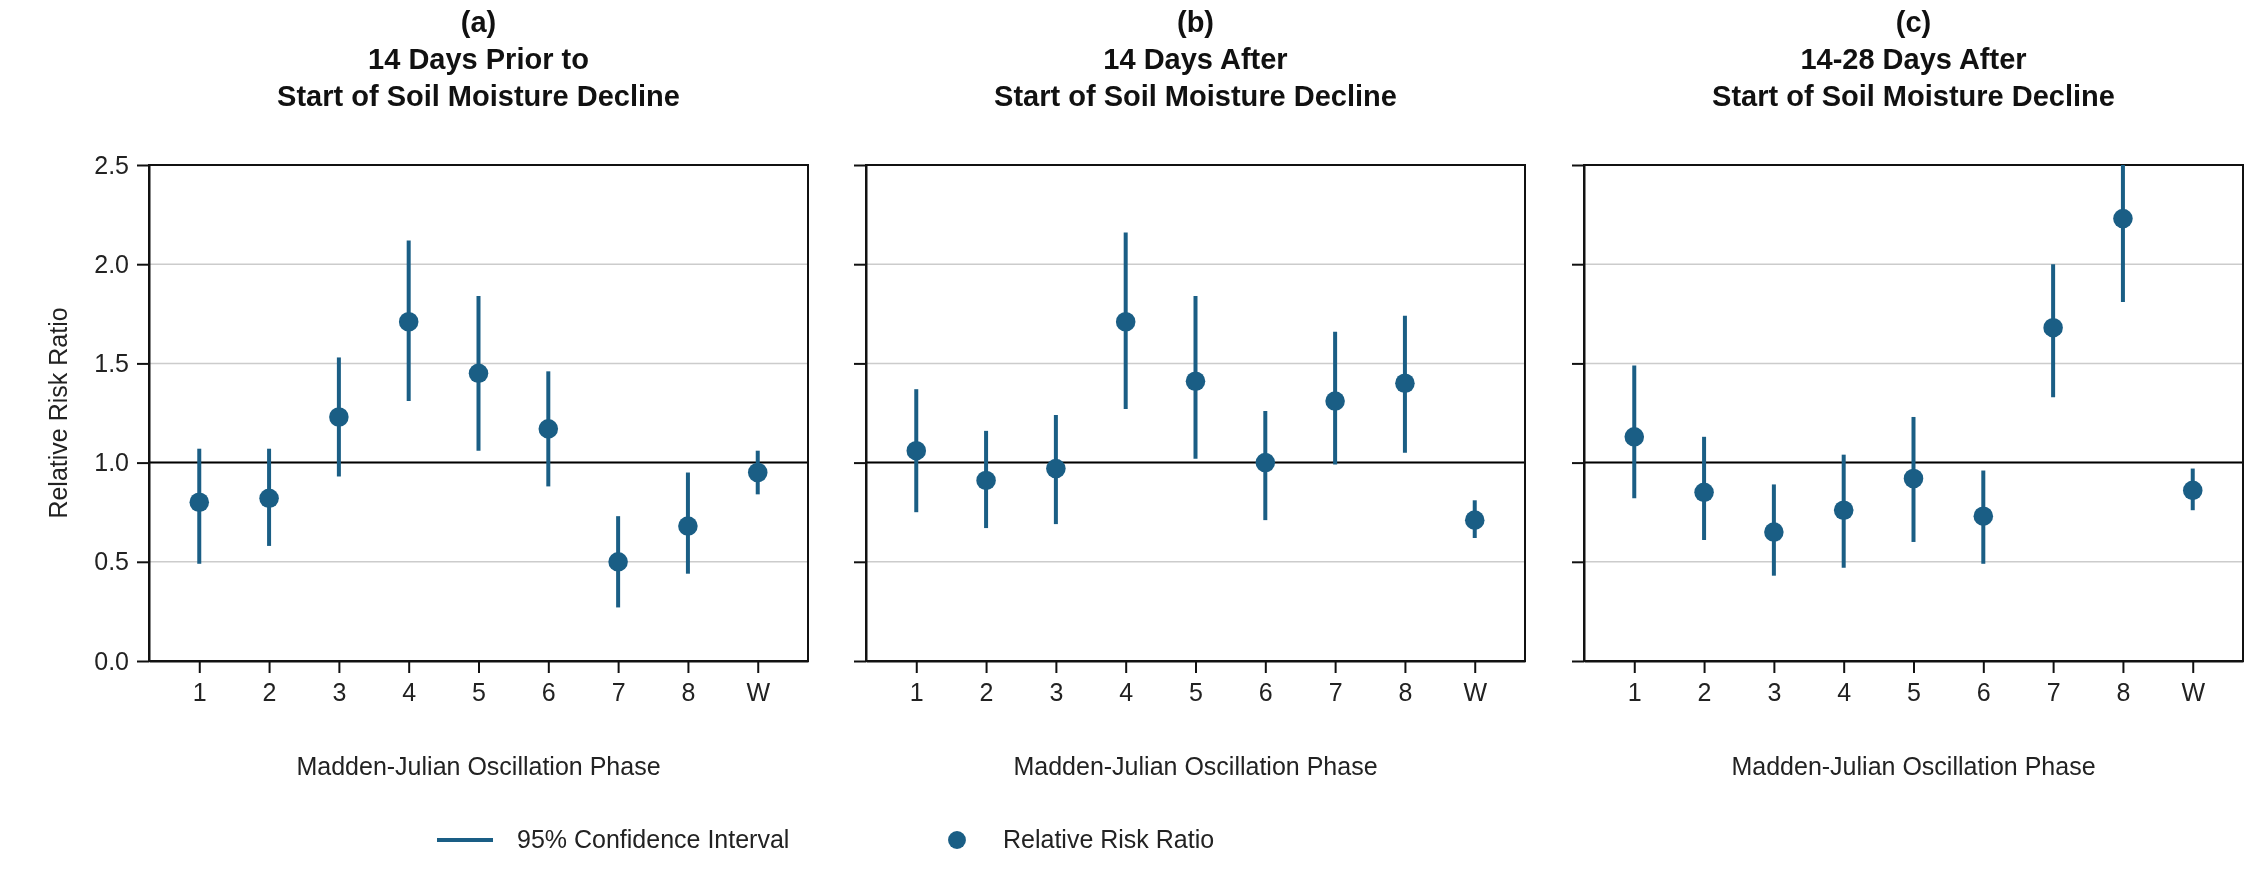  What do you see at coordinates (111, 164) in the screenshot?
I see `y-tick-label: 2.5` at bounding box center [111, 164].